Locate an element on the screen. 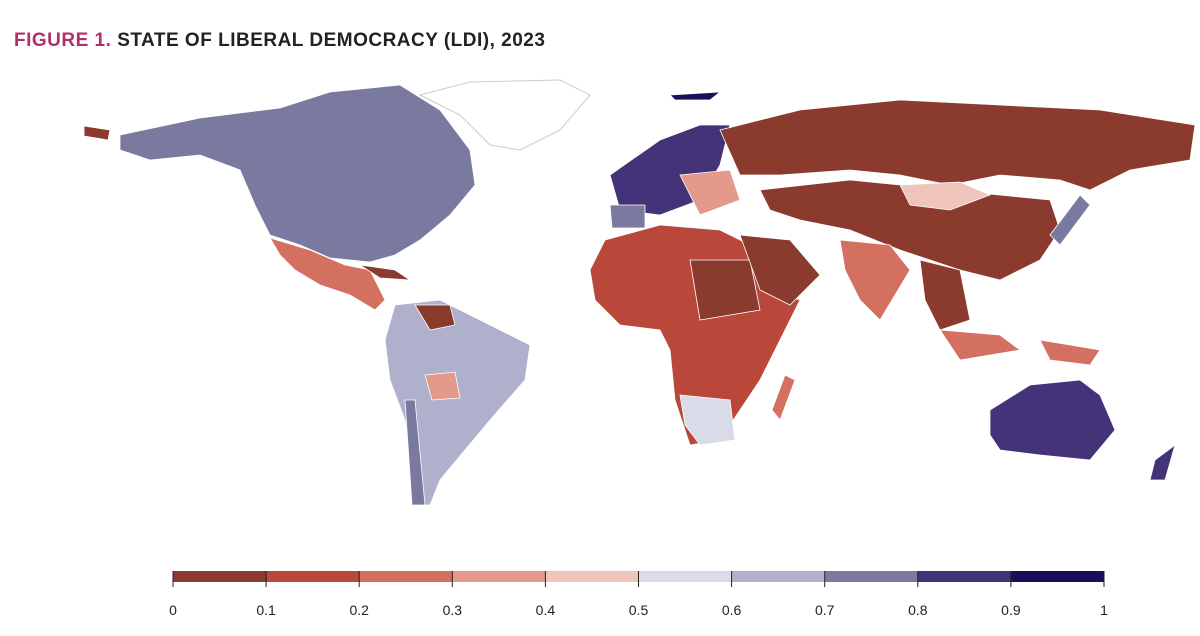 Image resolution: width=1200 pixels, height=636 pixels. indonesia-west is located at coordinates (980, 345).